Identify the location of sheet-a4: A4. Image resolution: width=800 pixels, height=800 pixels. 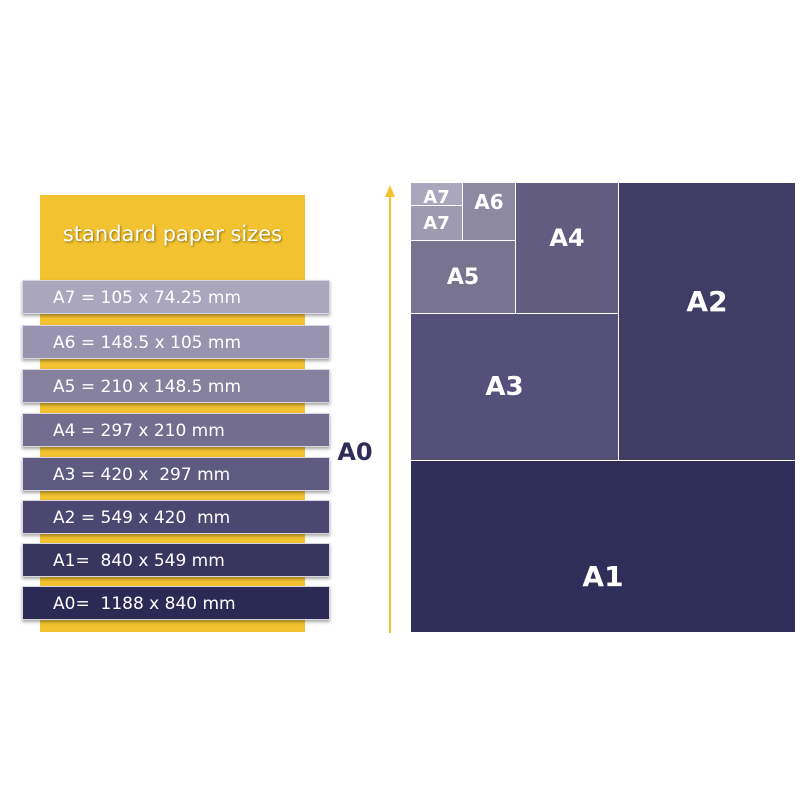
(567, 248).